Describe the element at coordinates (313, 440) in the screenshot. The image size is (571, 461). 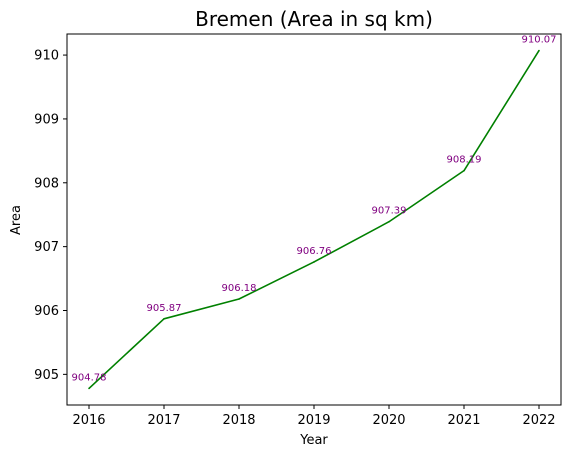
I see `x-axis-label: Year` at that location.